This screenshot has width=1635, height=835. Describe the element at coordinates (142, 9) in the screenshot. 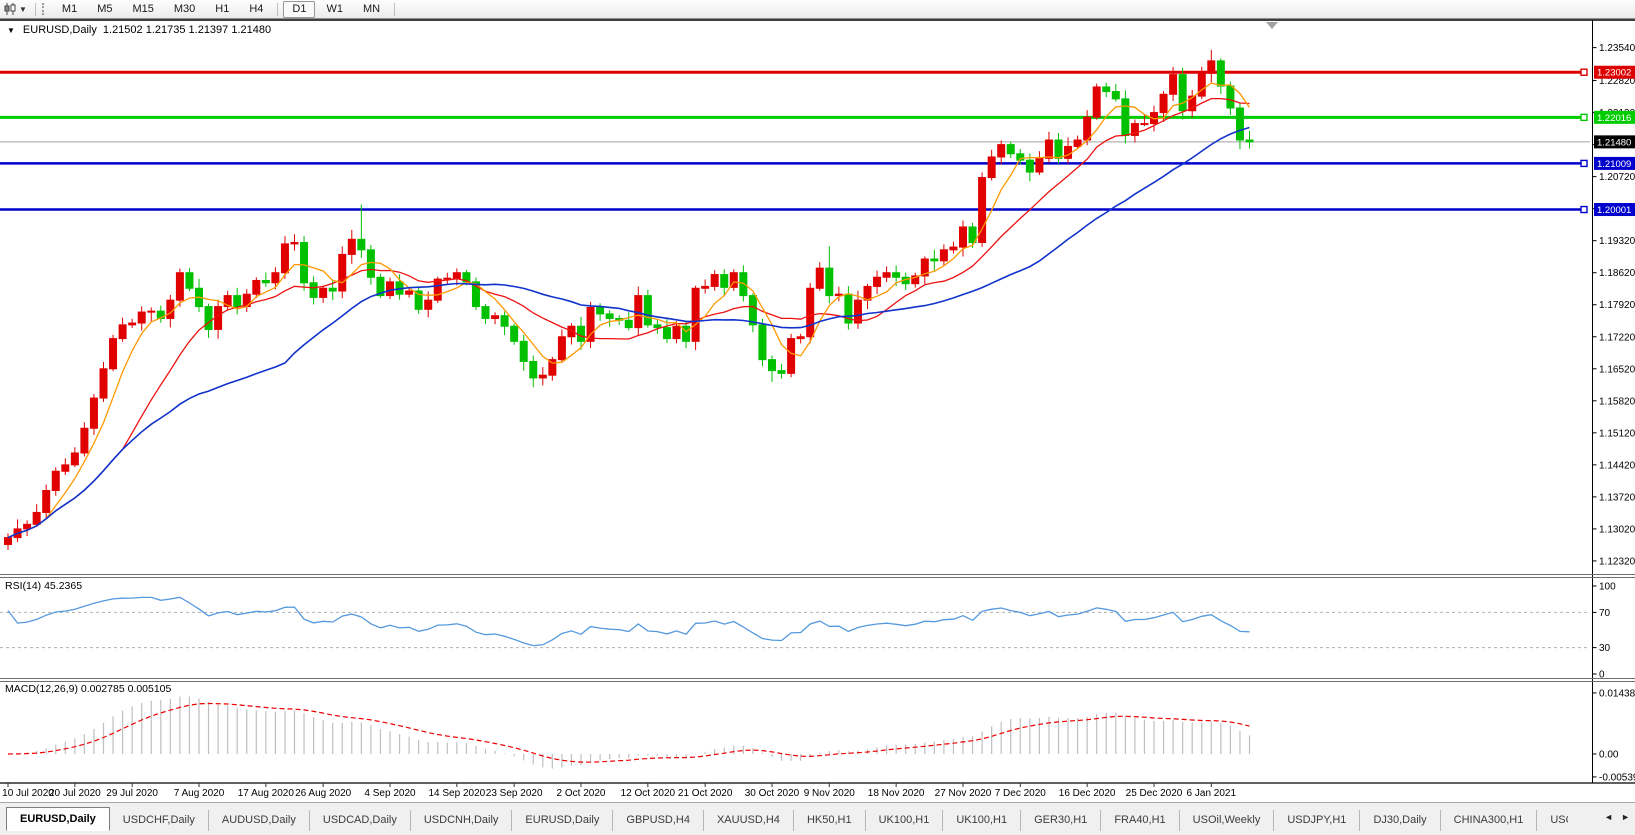

I see `timeframe-button-m15: M15` at that location.